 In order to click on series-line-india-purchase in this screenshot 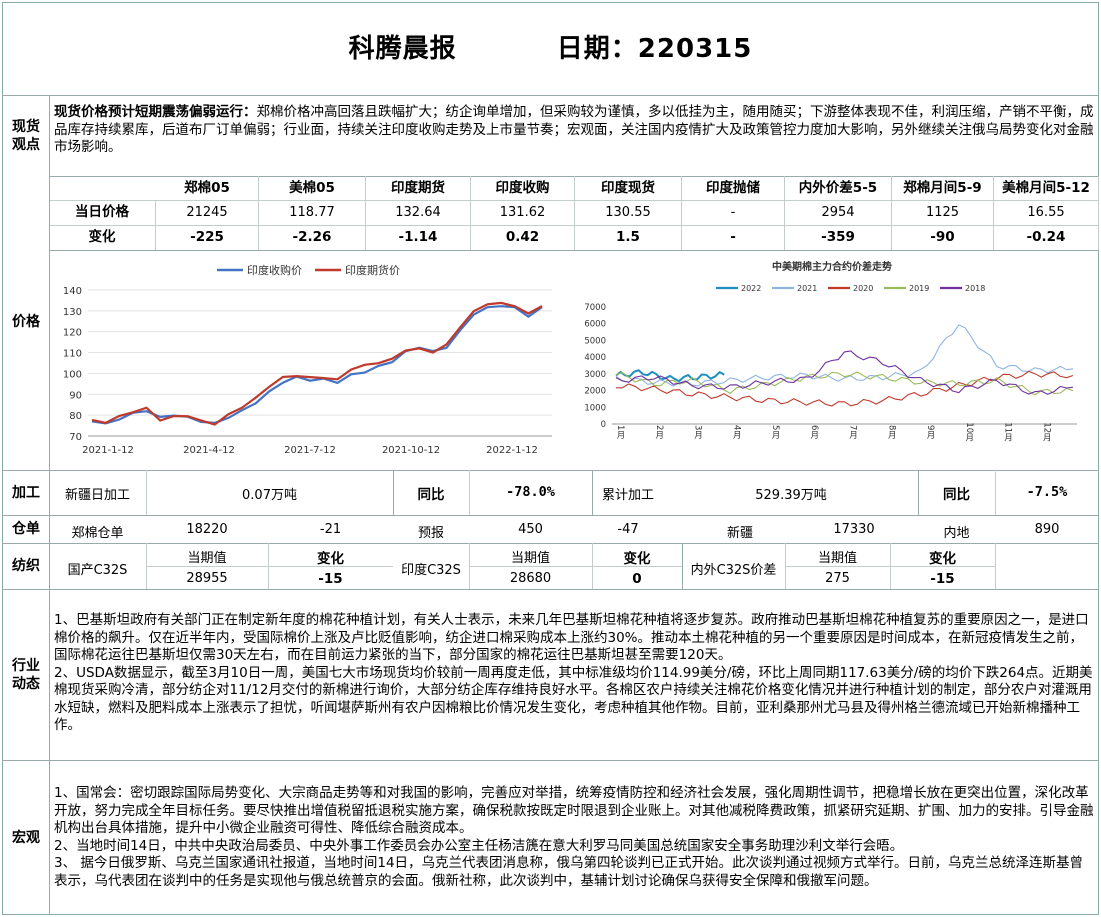, I will do `click(317, 365)`.